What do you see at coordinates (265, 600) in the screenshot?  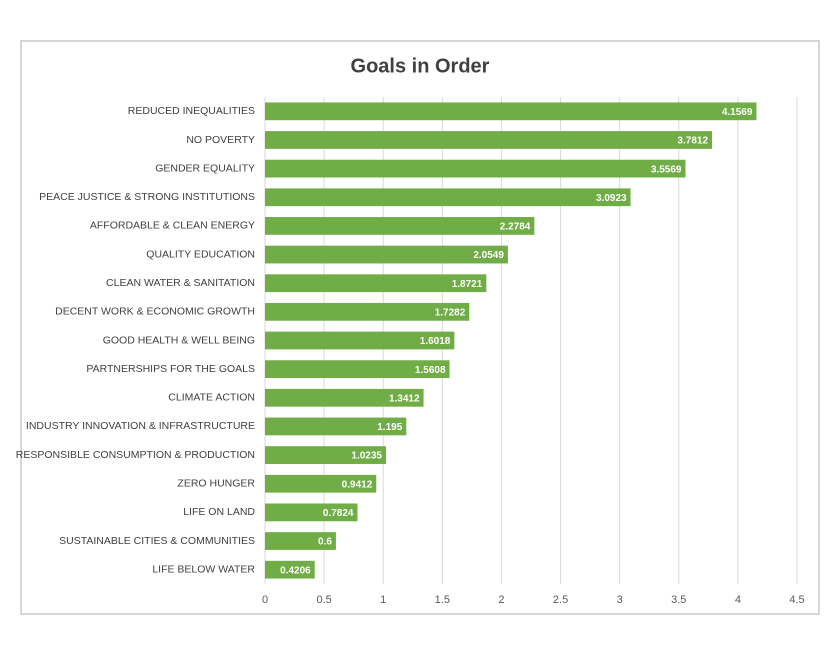 I see `x-tick-label: 0` at bounding box center [265, 600].